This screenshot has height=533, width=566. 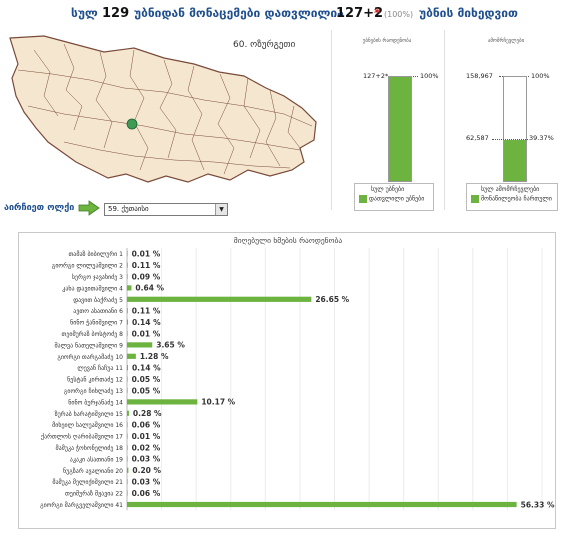 I want to click on candidate-label: ნინო ჭანიშვილი 7, so click(x=96, y=323).